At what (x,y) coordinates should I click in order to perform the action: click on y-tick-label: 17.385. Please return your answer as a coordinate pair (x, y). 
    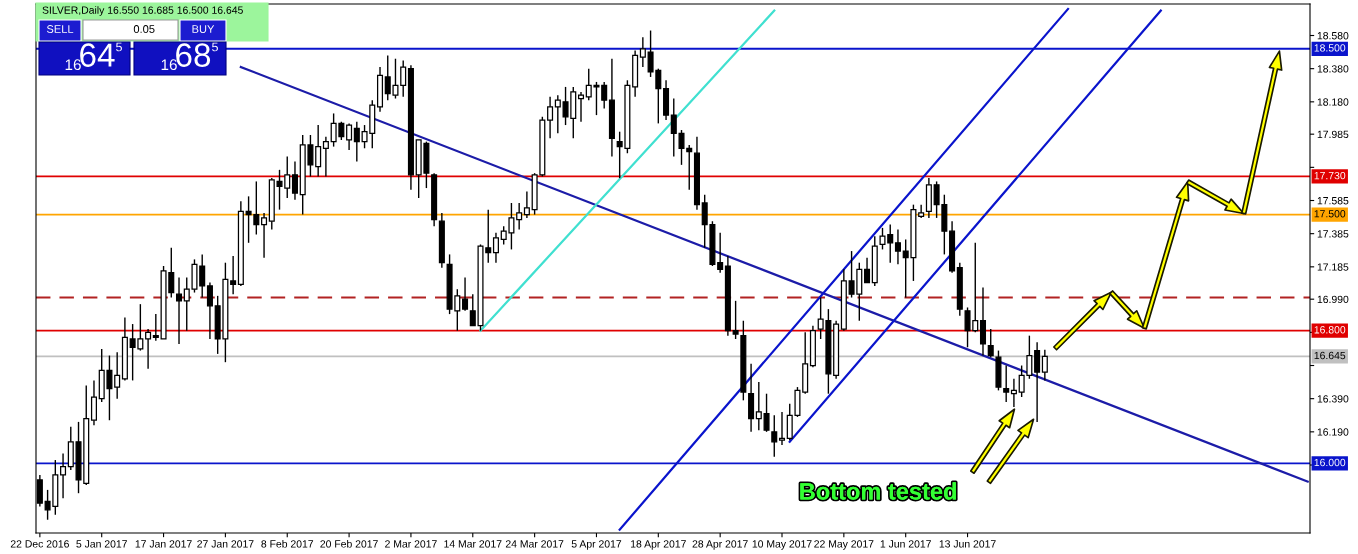
    Looking at the image, I should click on (1333, 234).